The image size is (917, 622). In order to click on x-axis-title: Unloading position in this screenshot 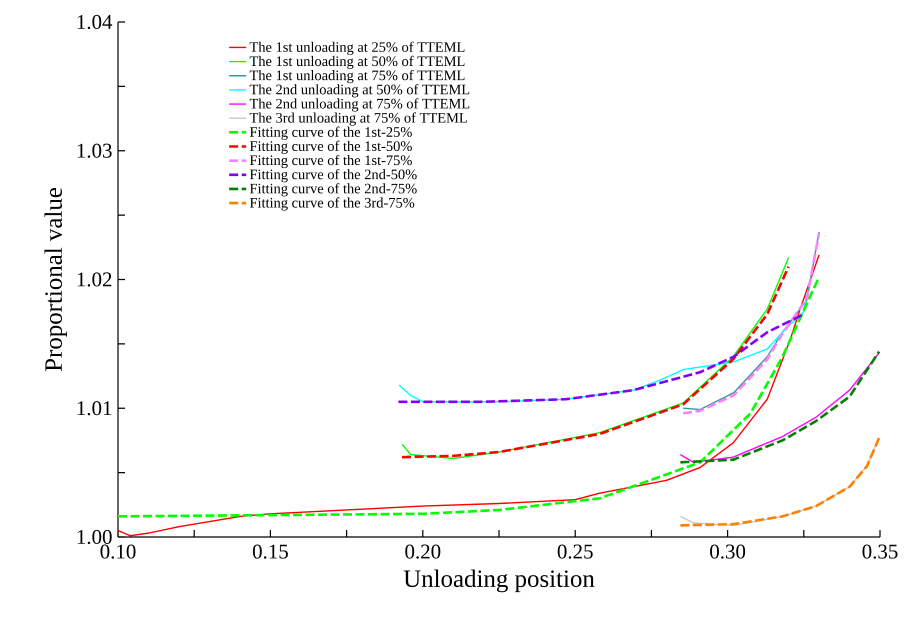, I will do `click(499, 581)`.